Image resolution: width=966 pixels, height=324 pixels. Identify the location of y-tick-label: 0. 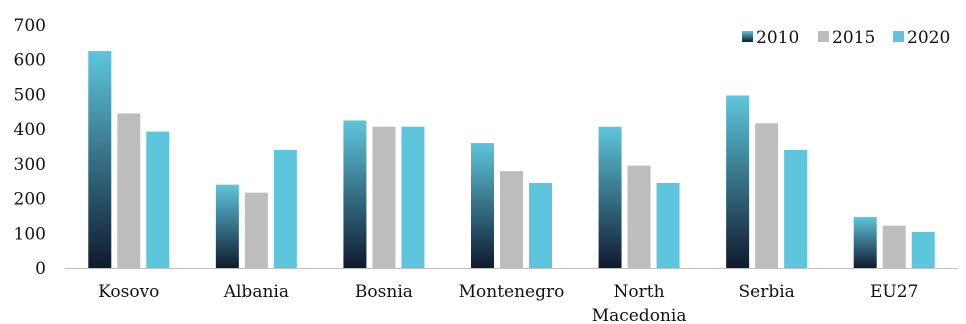
(40, 269).